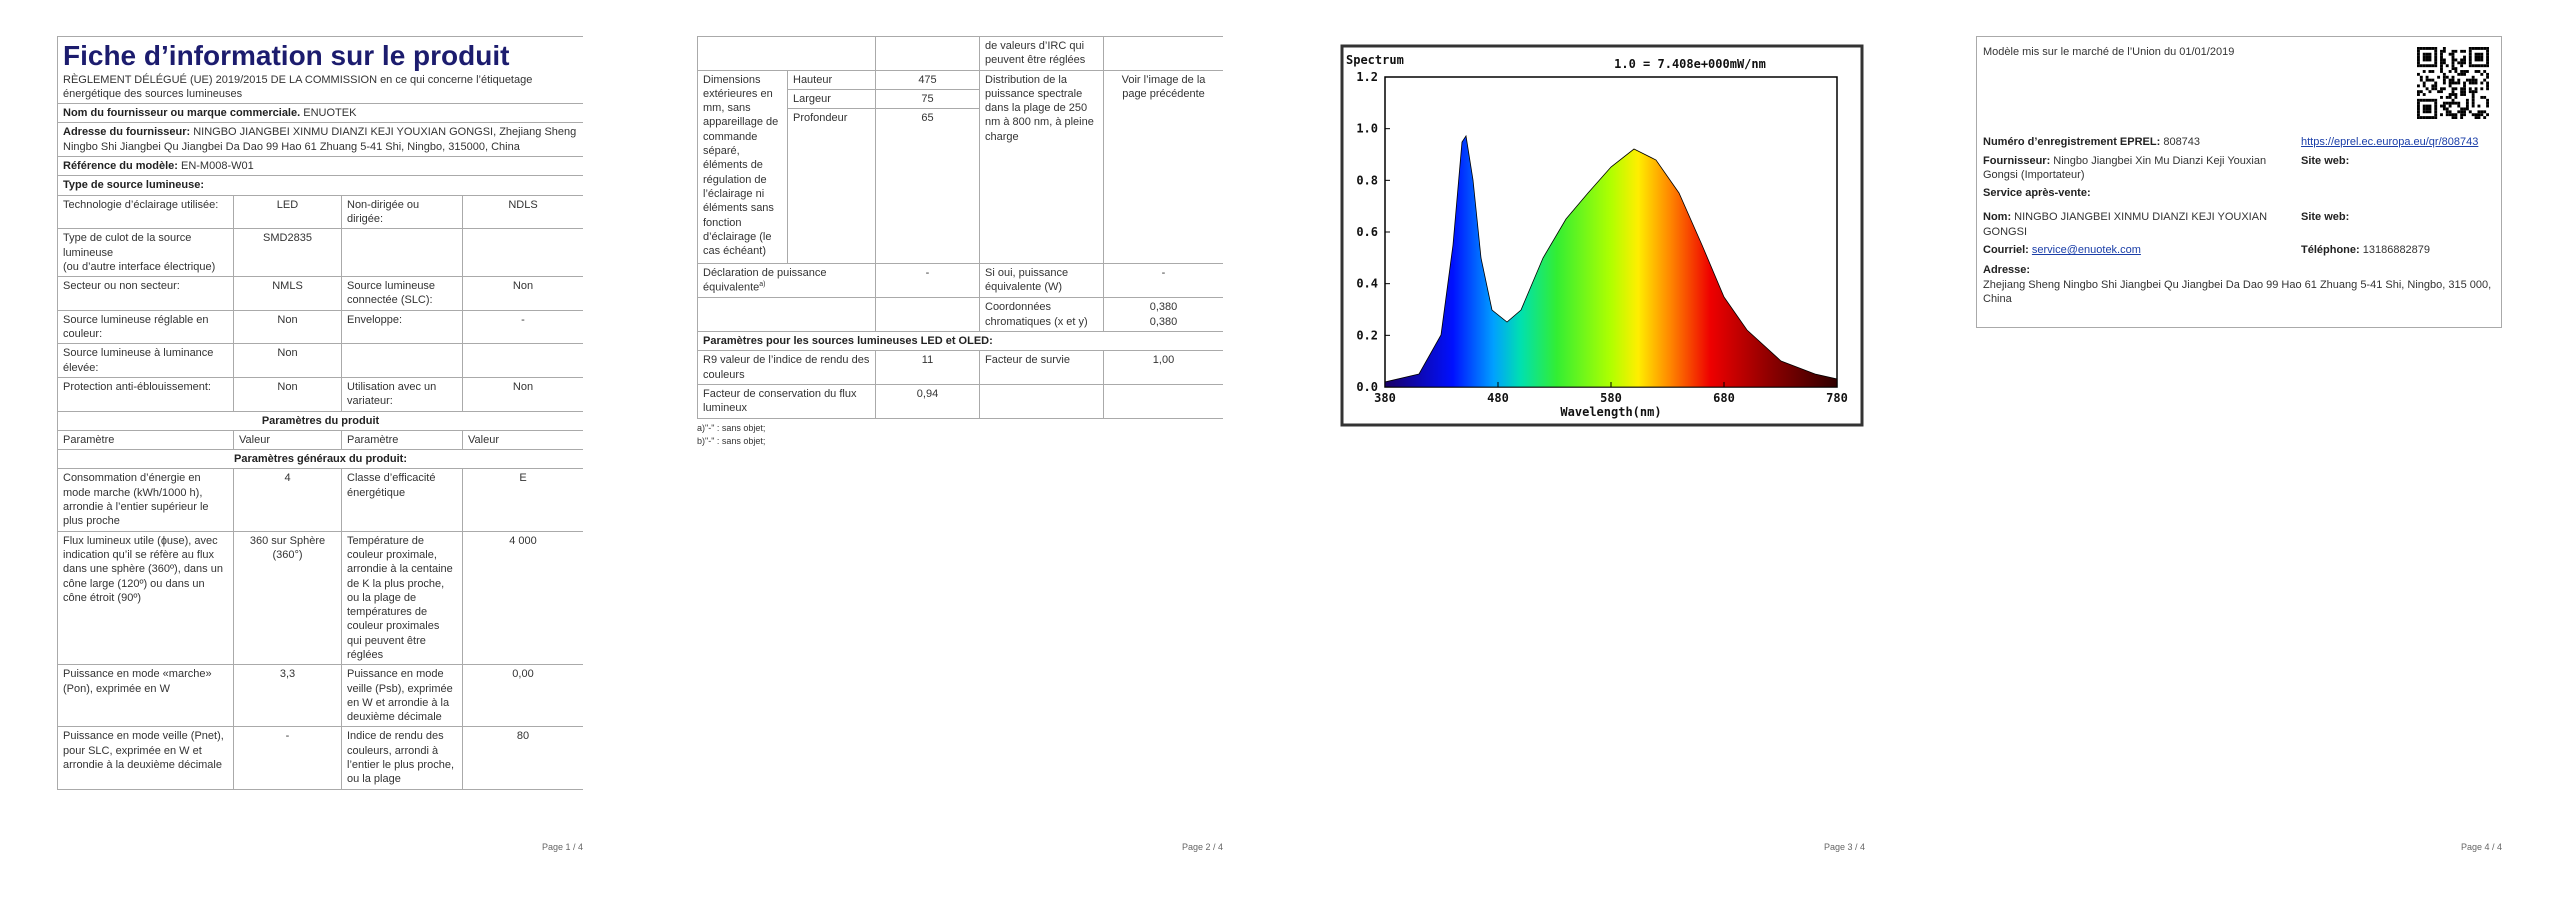  Describe the element at coordinates (2142, 193) in the screenshot. I see `element: Service après-vente:` at that location.